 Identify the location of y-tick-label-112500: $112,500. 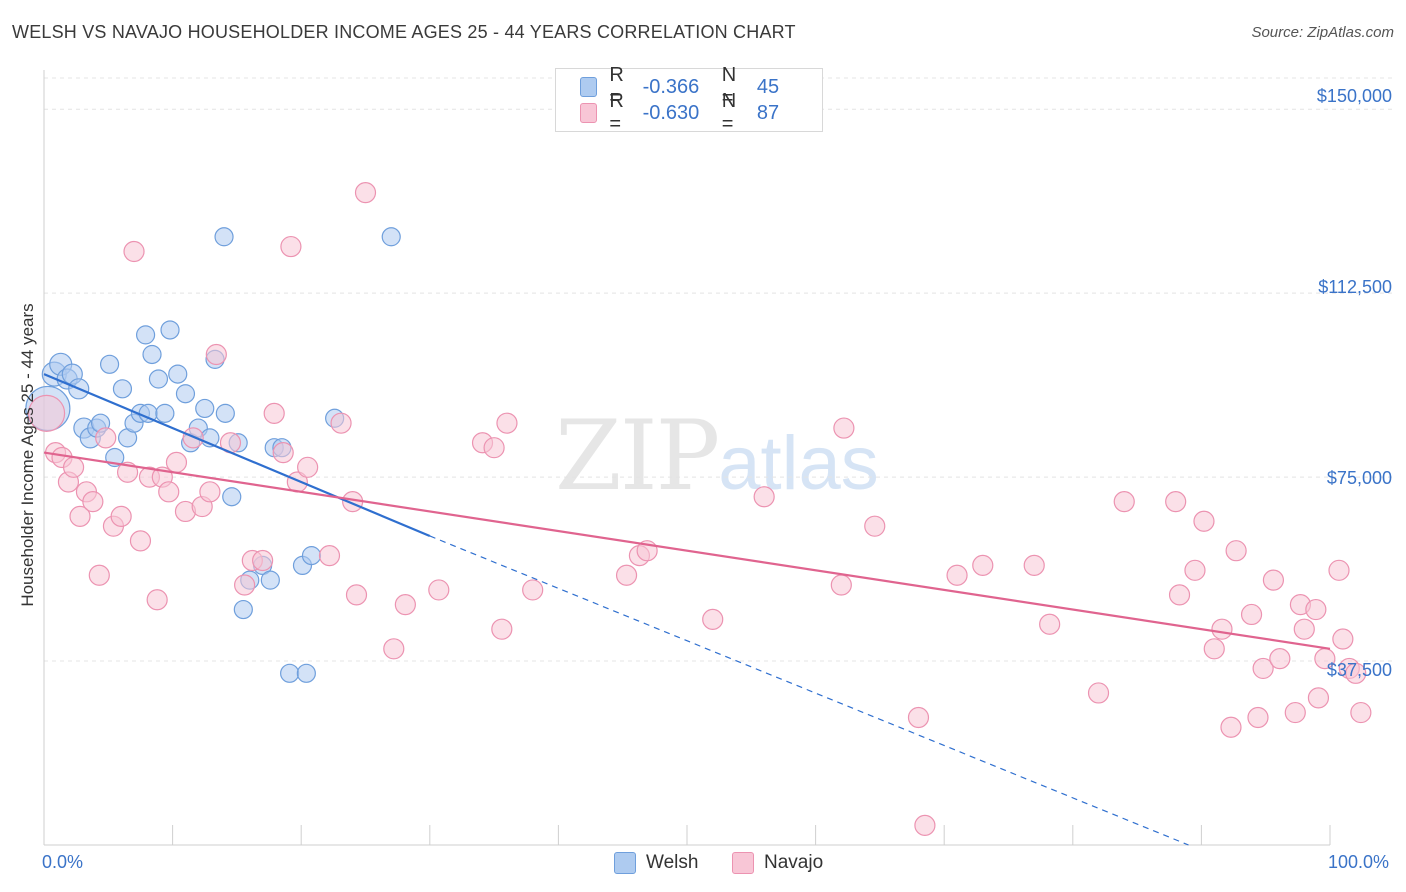
(1355, 287).